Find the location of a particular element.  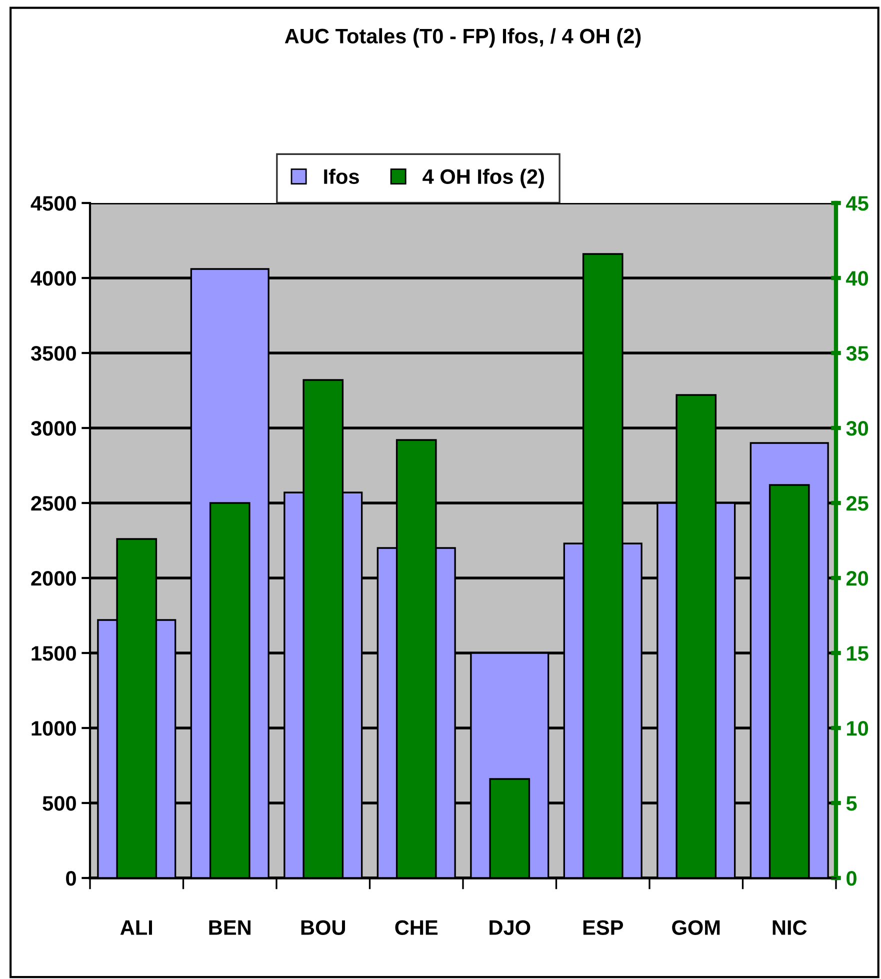

y2-tick-label: 15 is located at coordinates (857, 653).